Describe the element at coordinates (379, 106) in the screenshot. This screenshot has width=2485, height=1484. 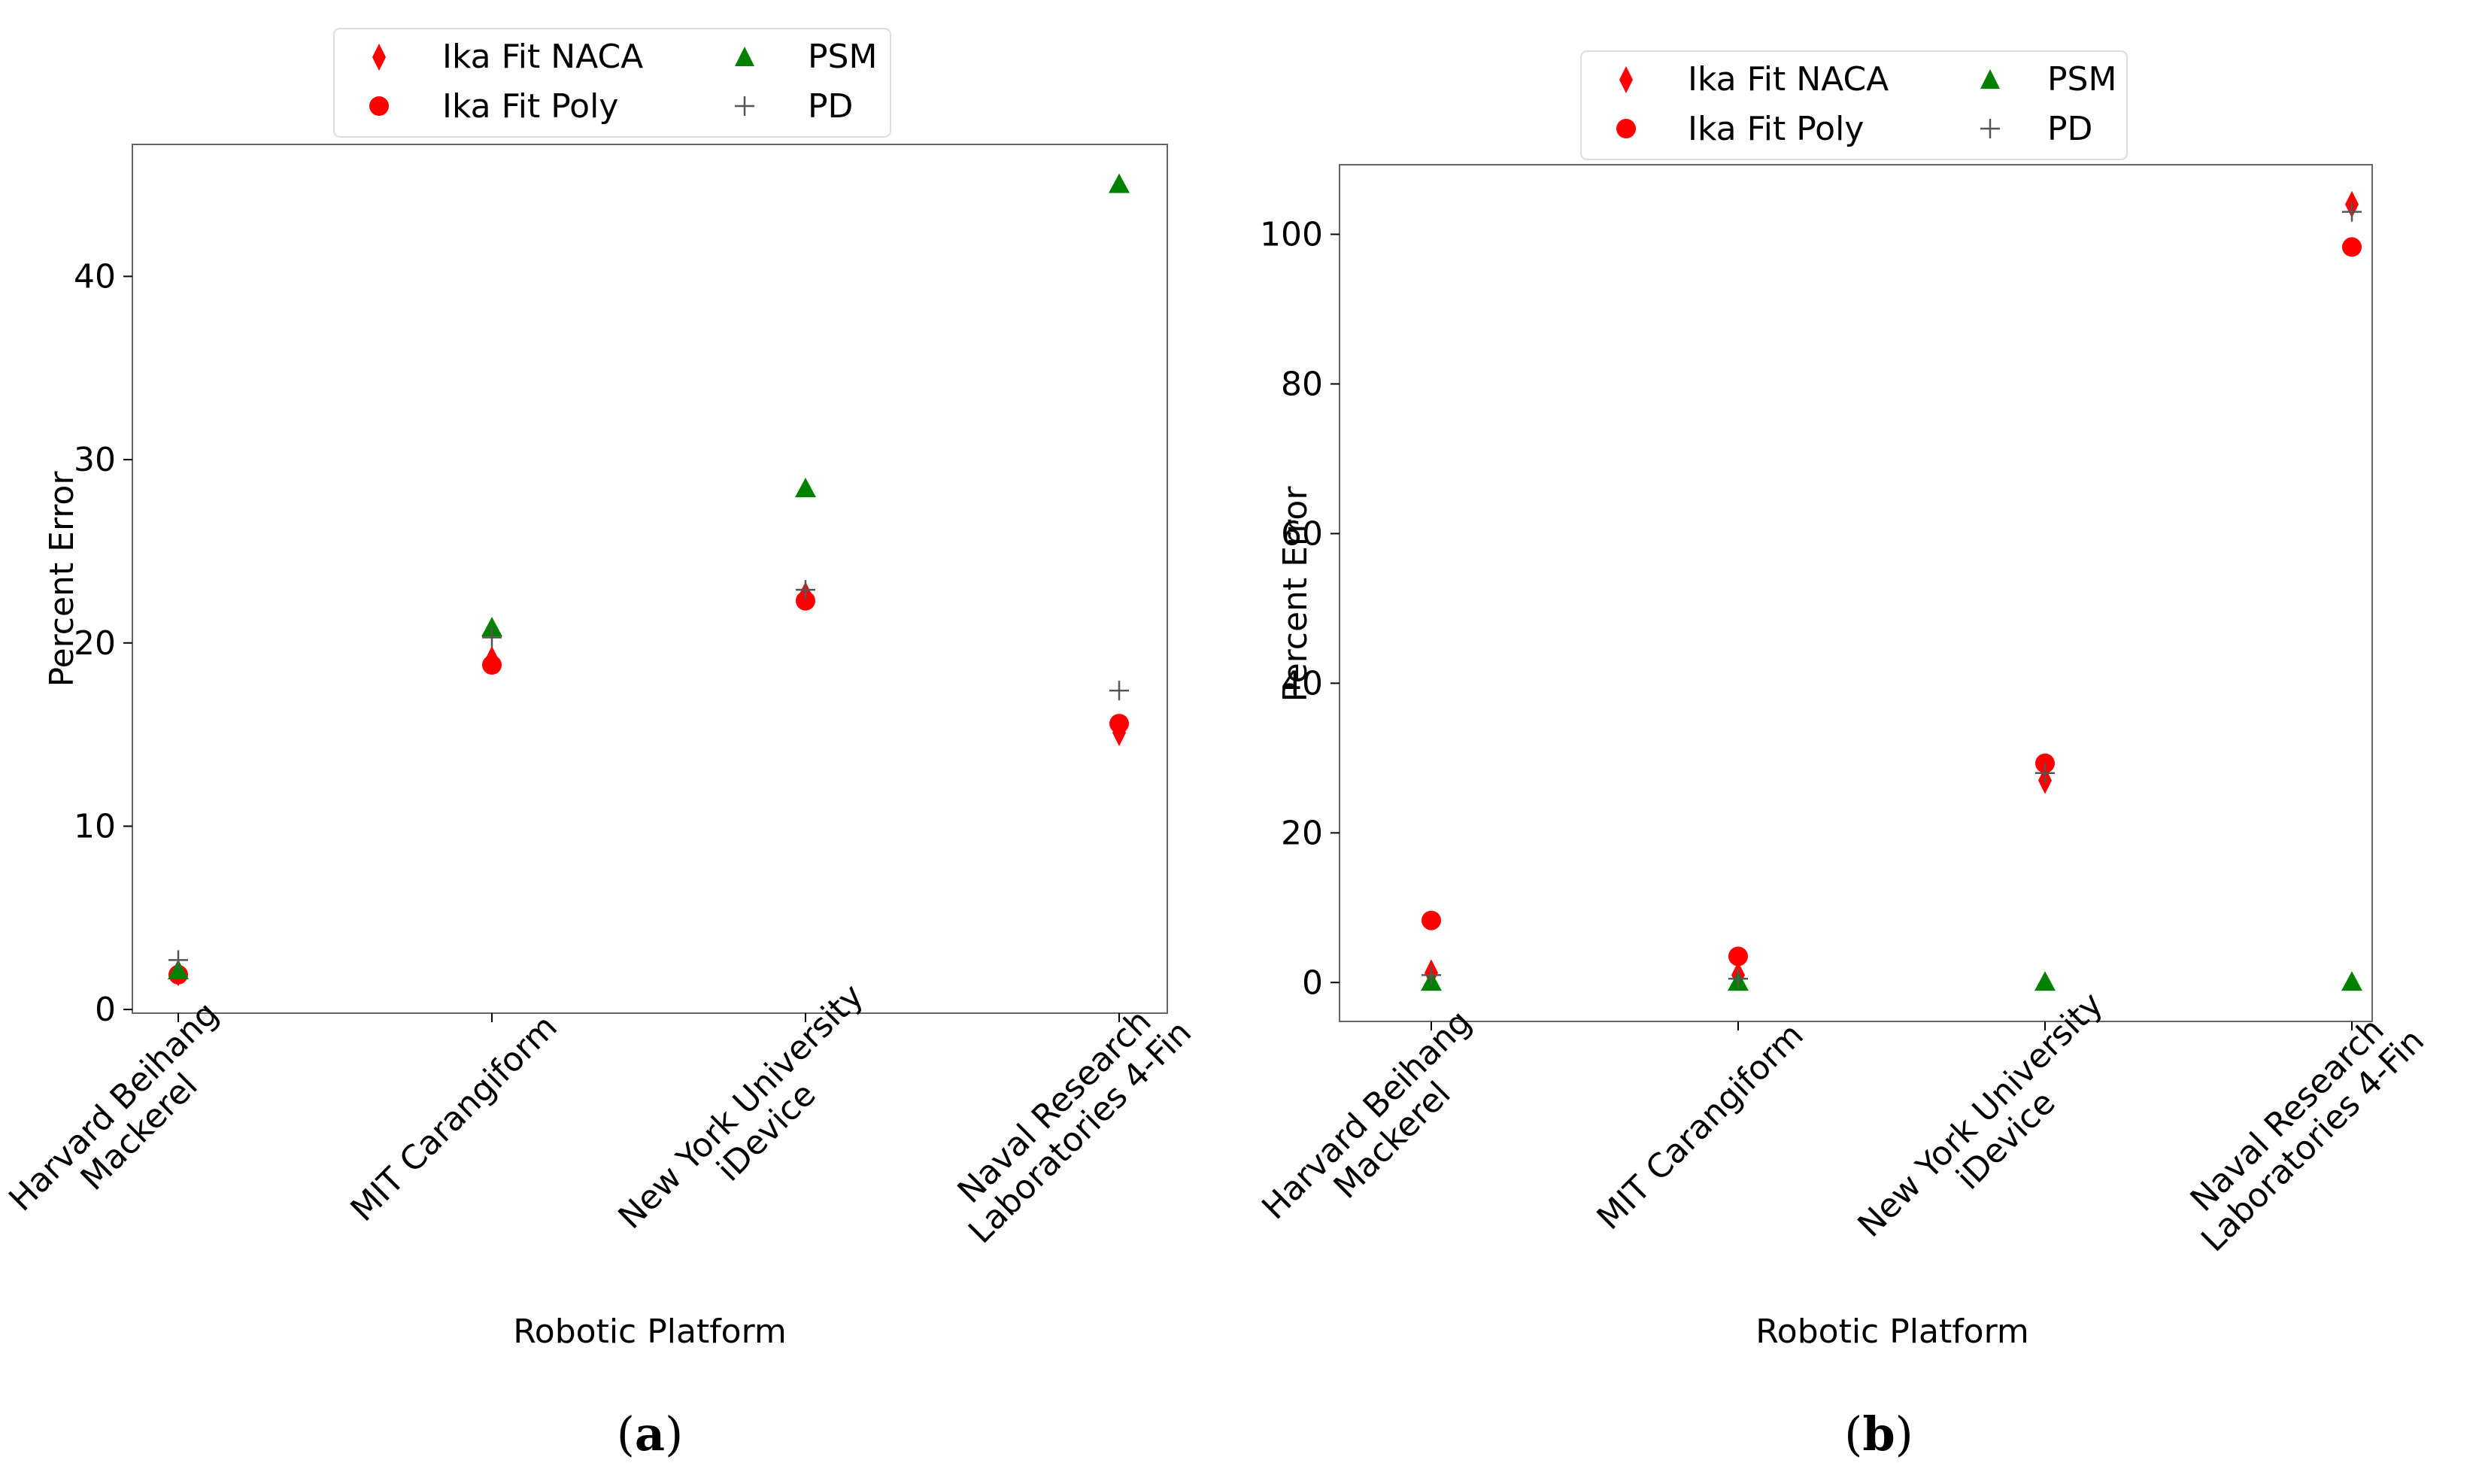
I see `legend-a-poly-marker` at that location.